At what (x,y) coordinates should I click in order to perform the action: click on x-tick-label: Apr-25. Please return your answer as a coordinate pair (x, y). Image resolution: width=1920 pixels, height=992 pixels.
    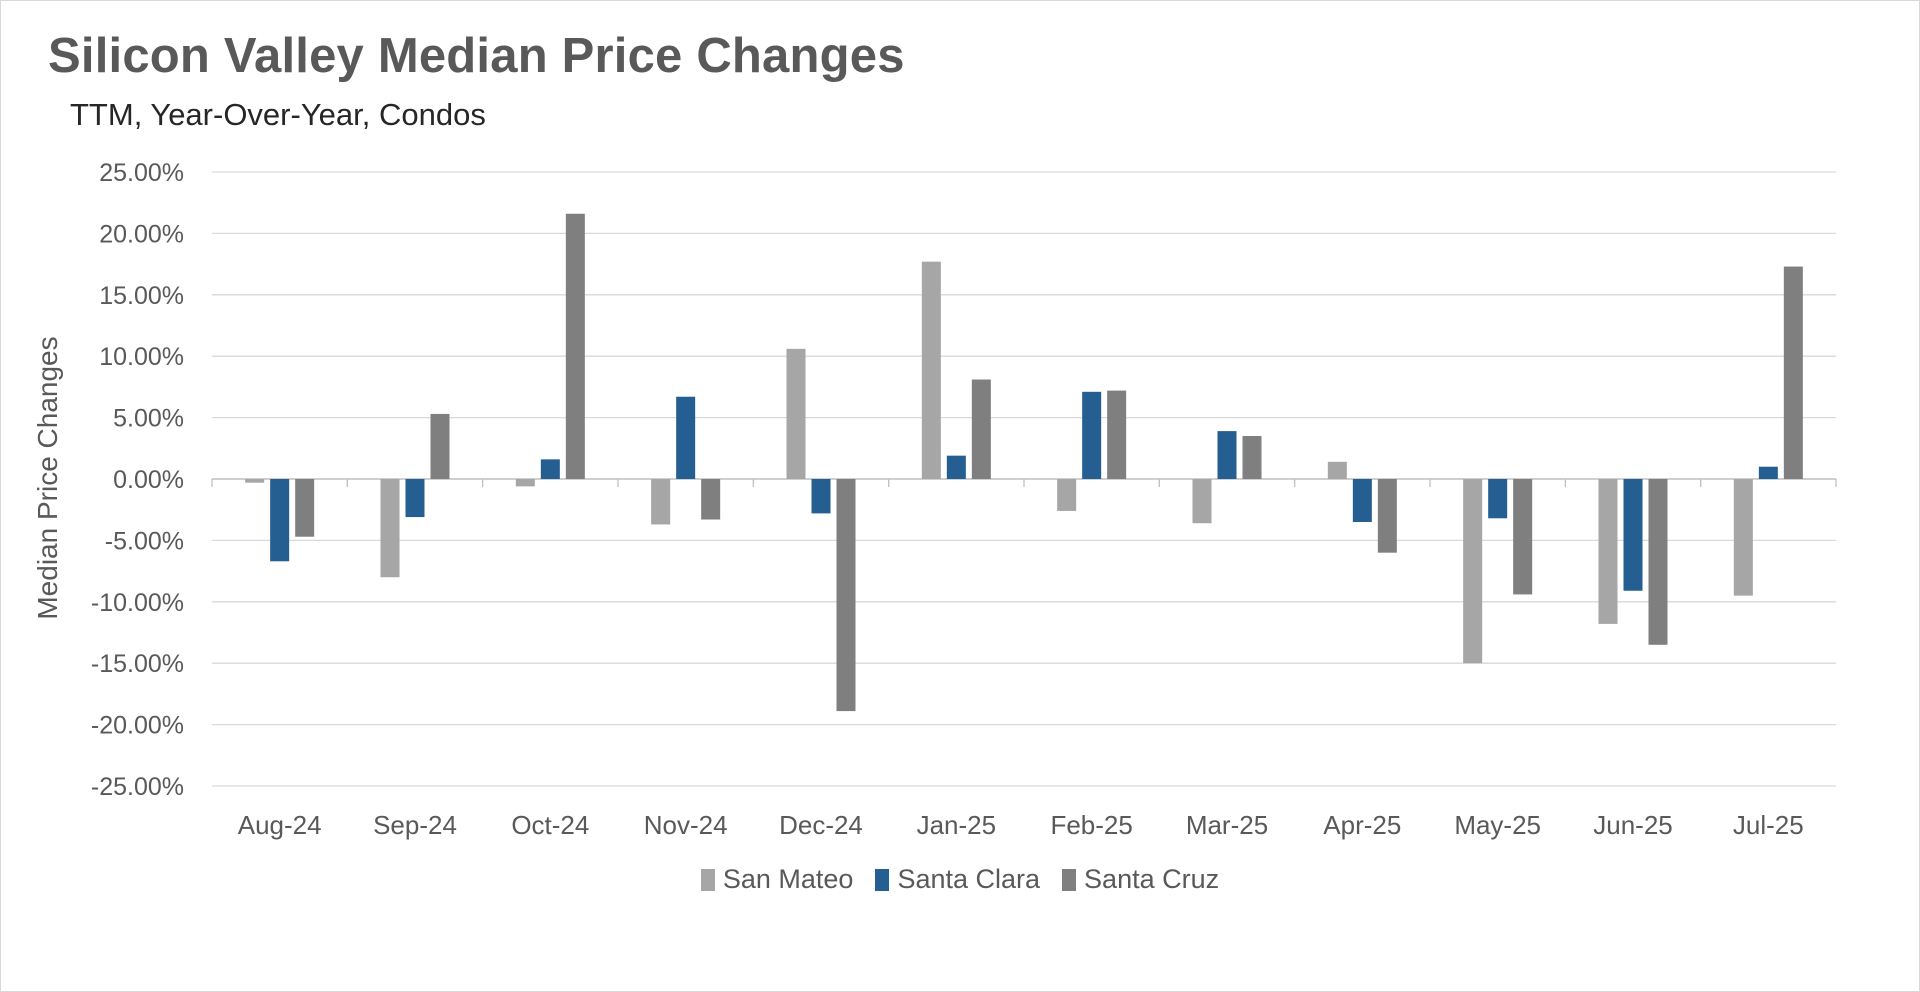
    Looking at the image, I should click on (1362, 825).